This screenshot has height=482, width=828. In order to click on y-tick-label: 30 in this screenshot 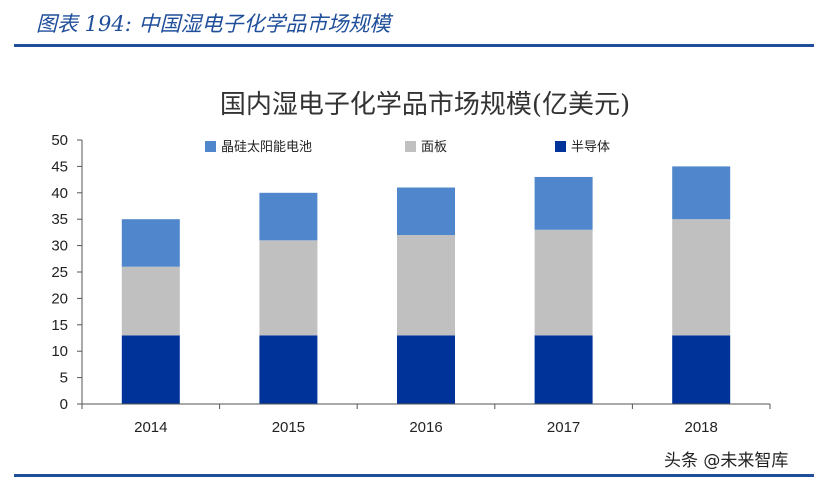, I will do `click(59, 246)`.